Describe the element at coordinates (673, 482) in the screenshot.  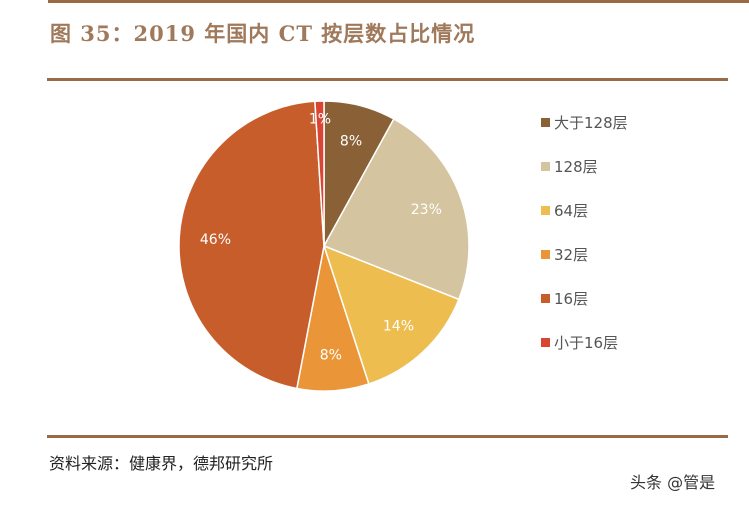
I see `watermark: 头条 @管是` at that location.